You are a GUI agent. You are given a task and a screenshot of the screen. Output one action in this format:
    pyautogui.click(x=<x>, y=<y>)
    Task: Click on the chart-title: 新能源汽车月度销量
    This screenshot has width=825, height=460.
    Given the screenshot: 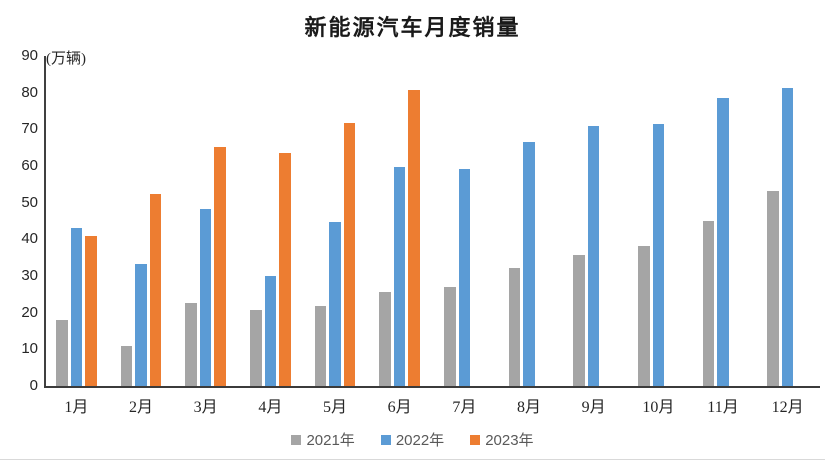 What is the action you would take?
    pyautogui.click(x=412, y=27)
    